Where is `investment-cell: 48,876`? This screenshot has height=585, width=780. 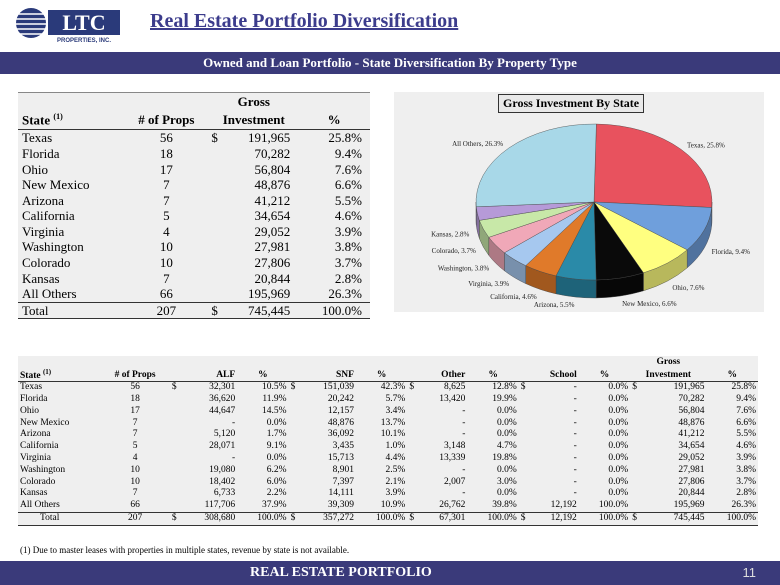
investment-cell: 48,876 is located at coordinates (272, 185).